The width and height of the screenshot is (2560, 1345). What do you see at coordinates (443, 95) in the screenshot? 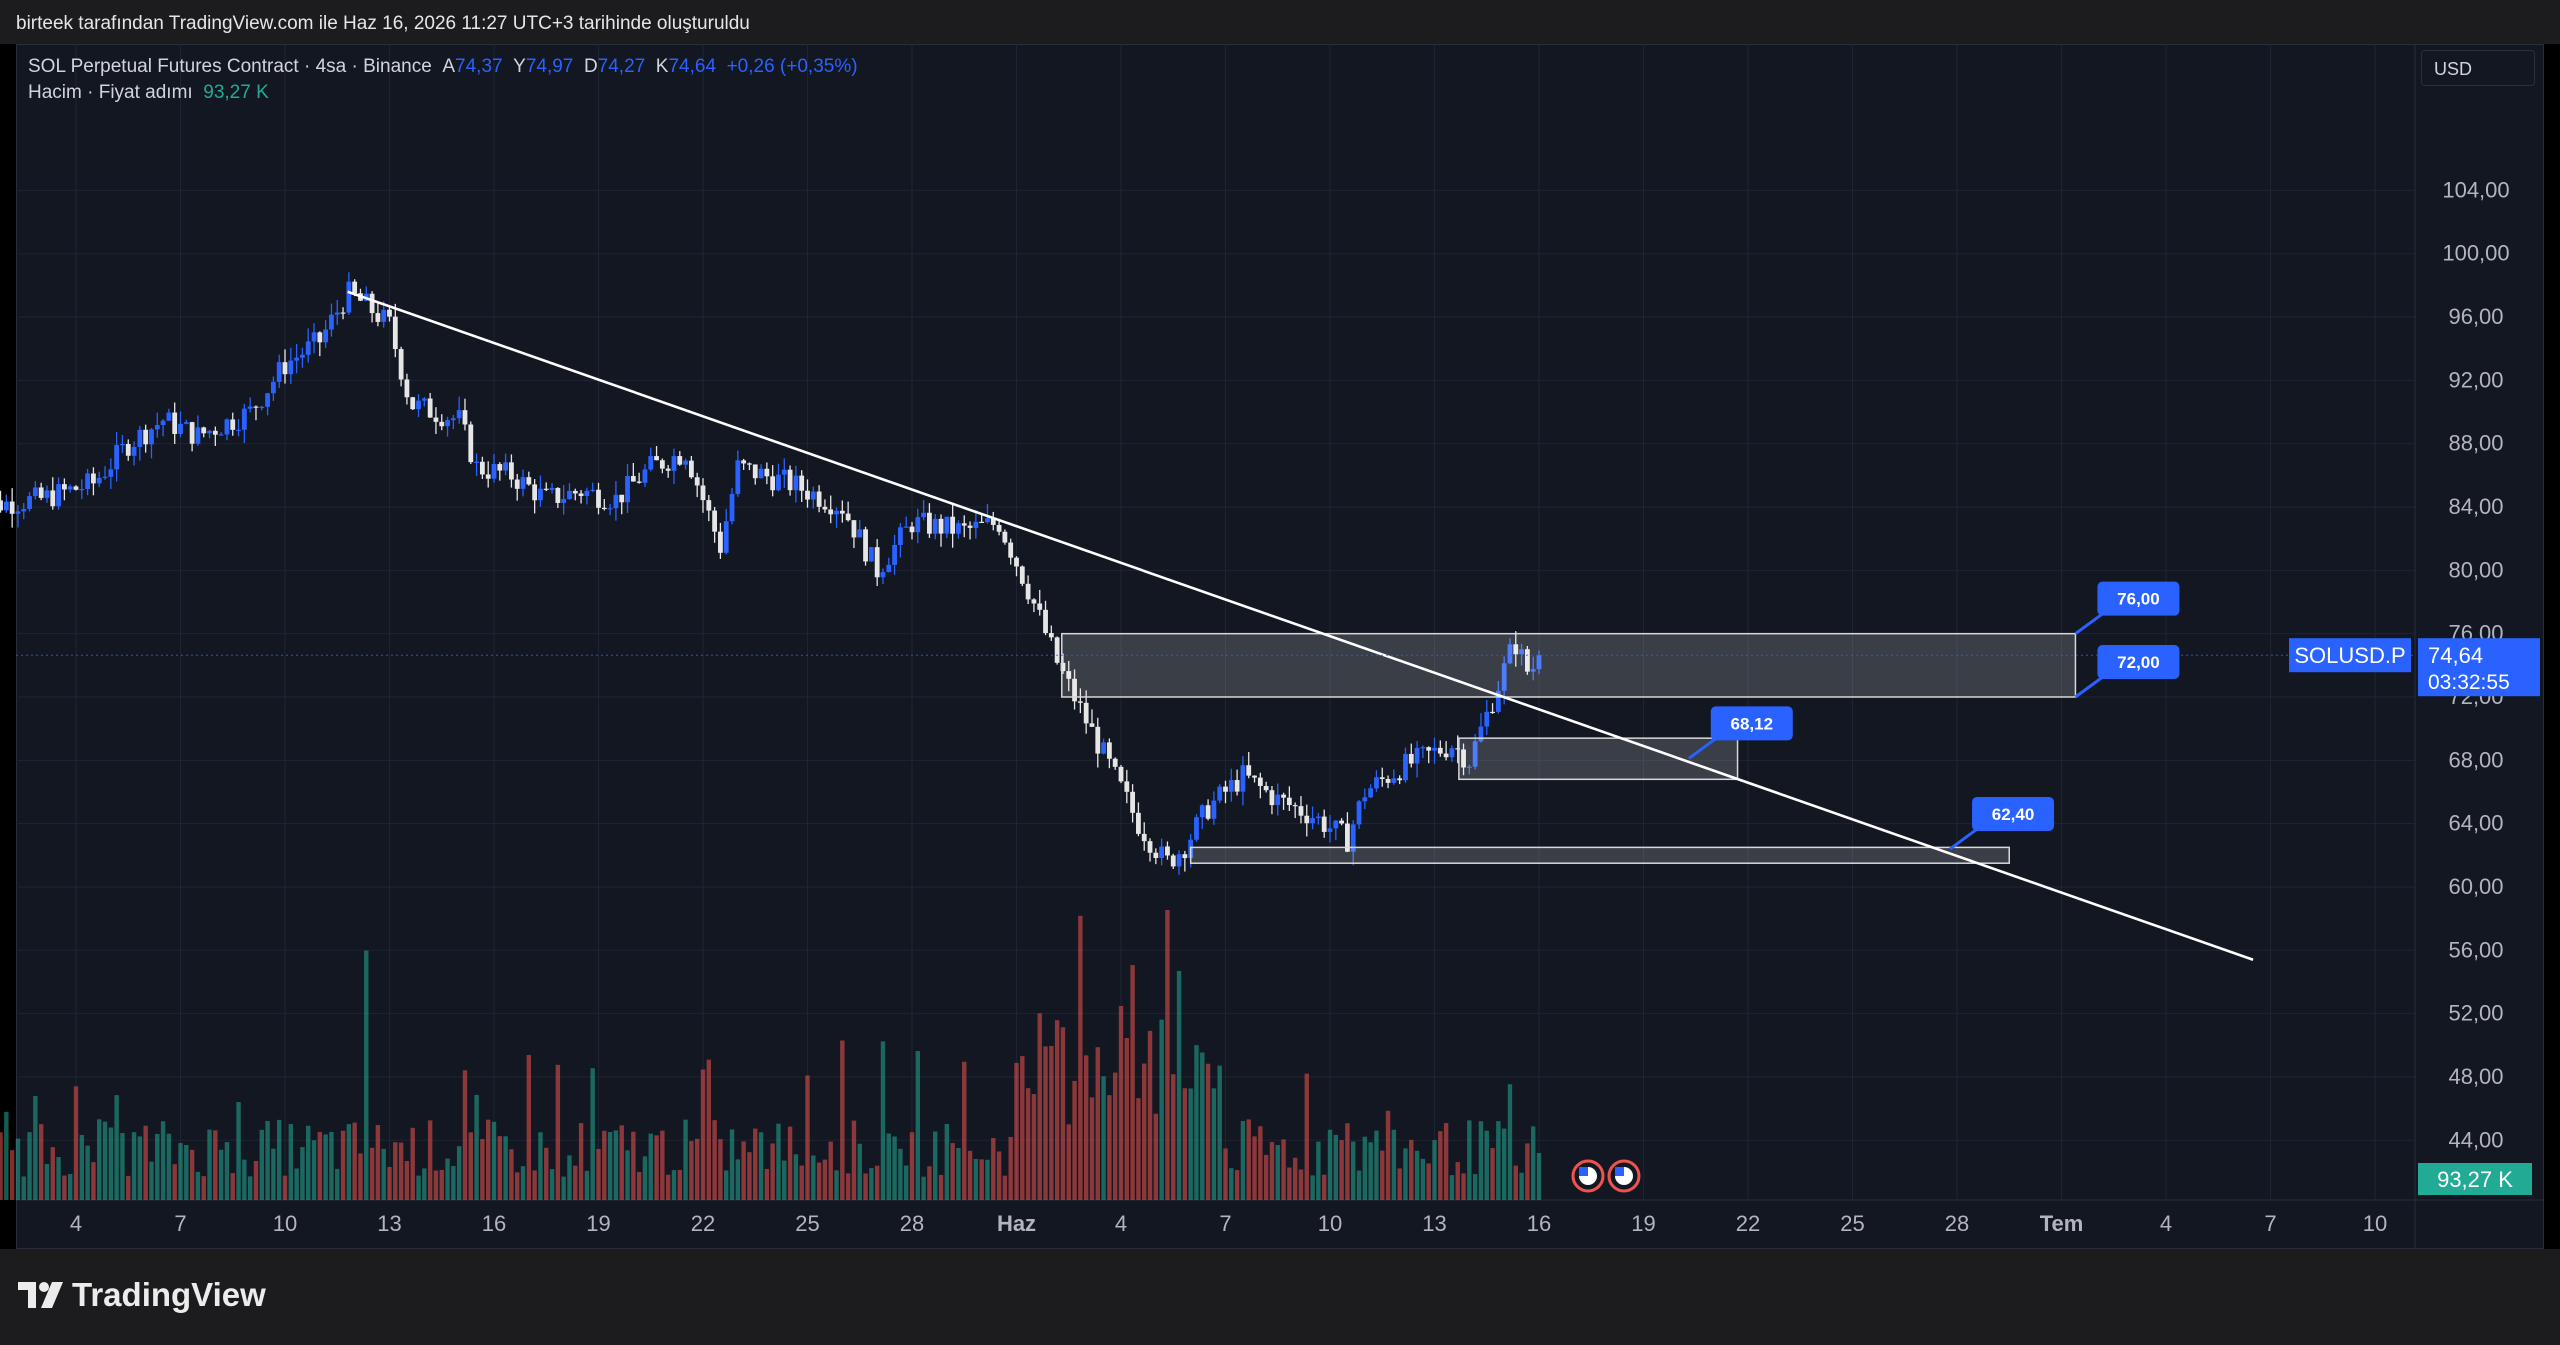
I see `volume-row: Hacim · Fiyat adımı 93,27 K` at bounding box center [443, 95].